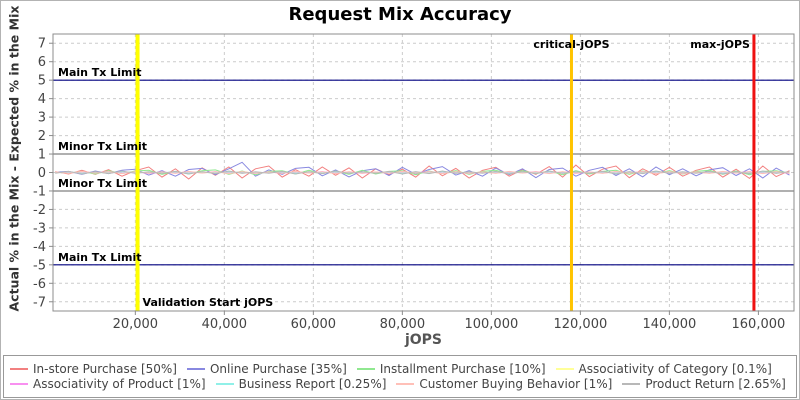 The height and width of the screenshot is (400, 800). I want to click on x-tick-label: 160,000, so click(759, 324).